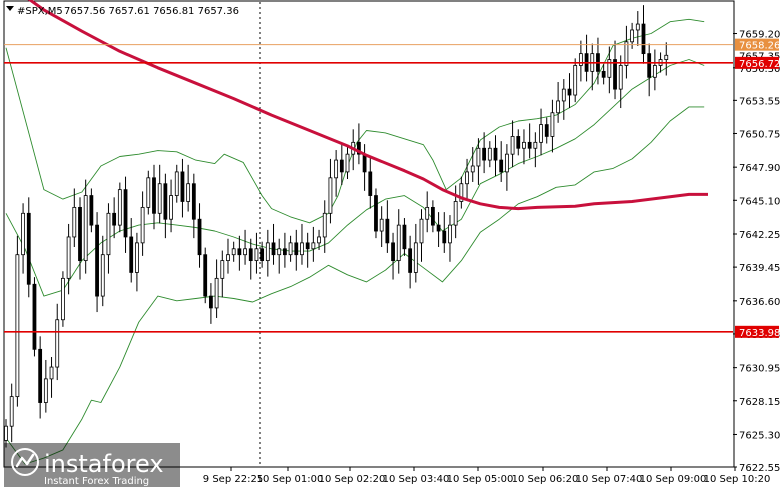 This screenshot has height=489, width=781. I want to click on price-tick-label: 7622.55, so click(759, 468).